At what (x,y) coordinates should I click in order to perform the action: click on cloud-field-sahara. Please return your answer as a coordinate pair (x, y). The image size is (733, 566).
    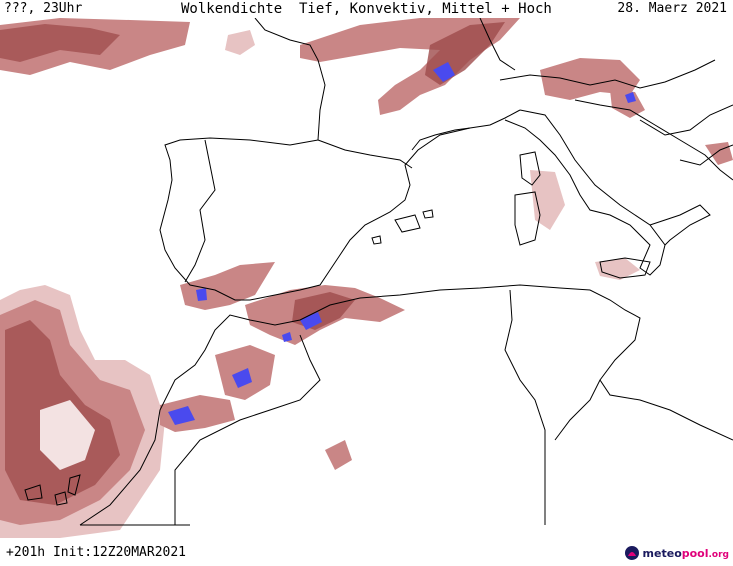
    Looking at the image, I should click on (338, 455).